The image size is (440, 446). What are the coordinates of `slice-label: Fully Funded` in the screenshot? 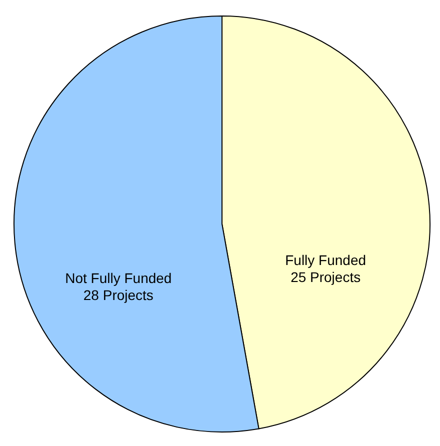 It's located at (325, 260).